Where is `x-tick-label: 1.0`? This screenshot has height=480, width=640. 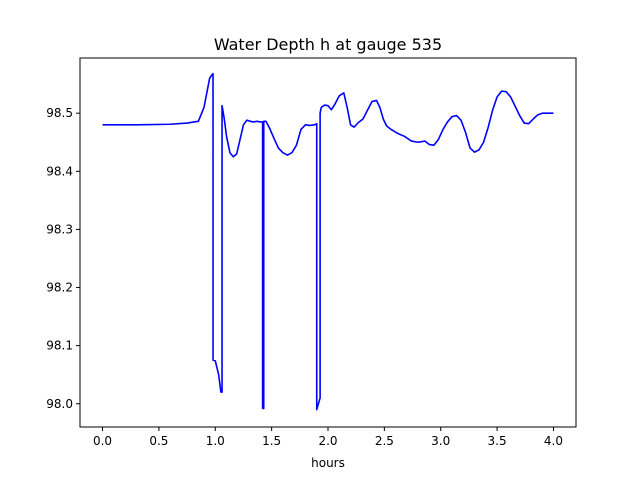
x-tick-label: 1.0 is located at coordinates (215, 441).